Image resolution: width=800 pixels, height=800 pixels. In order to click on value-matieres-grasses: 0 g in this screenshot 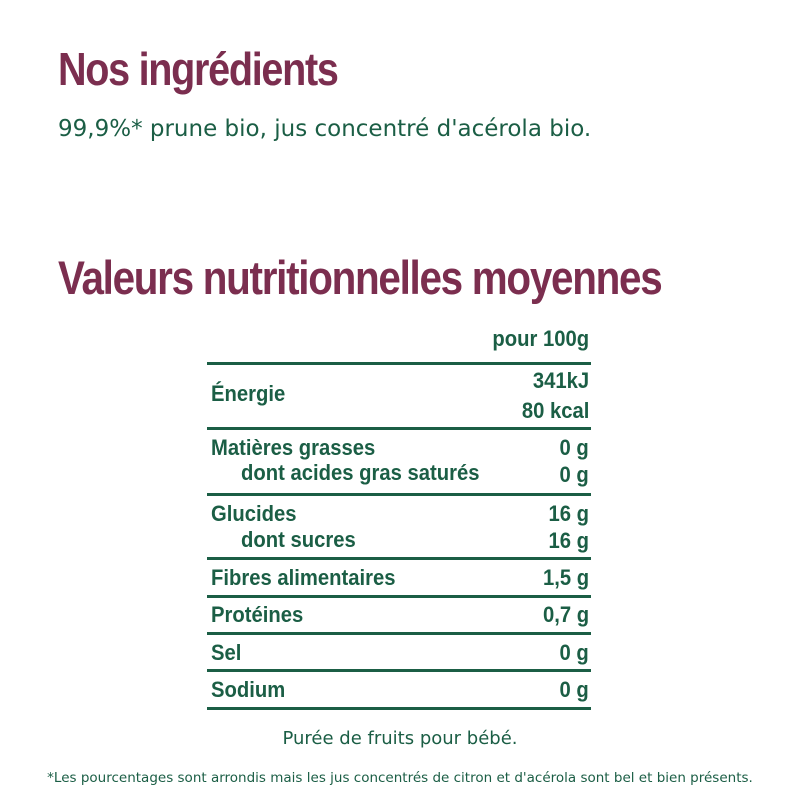, I will do `click(574, 447)`.